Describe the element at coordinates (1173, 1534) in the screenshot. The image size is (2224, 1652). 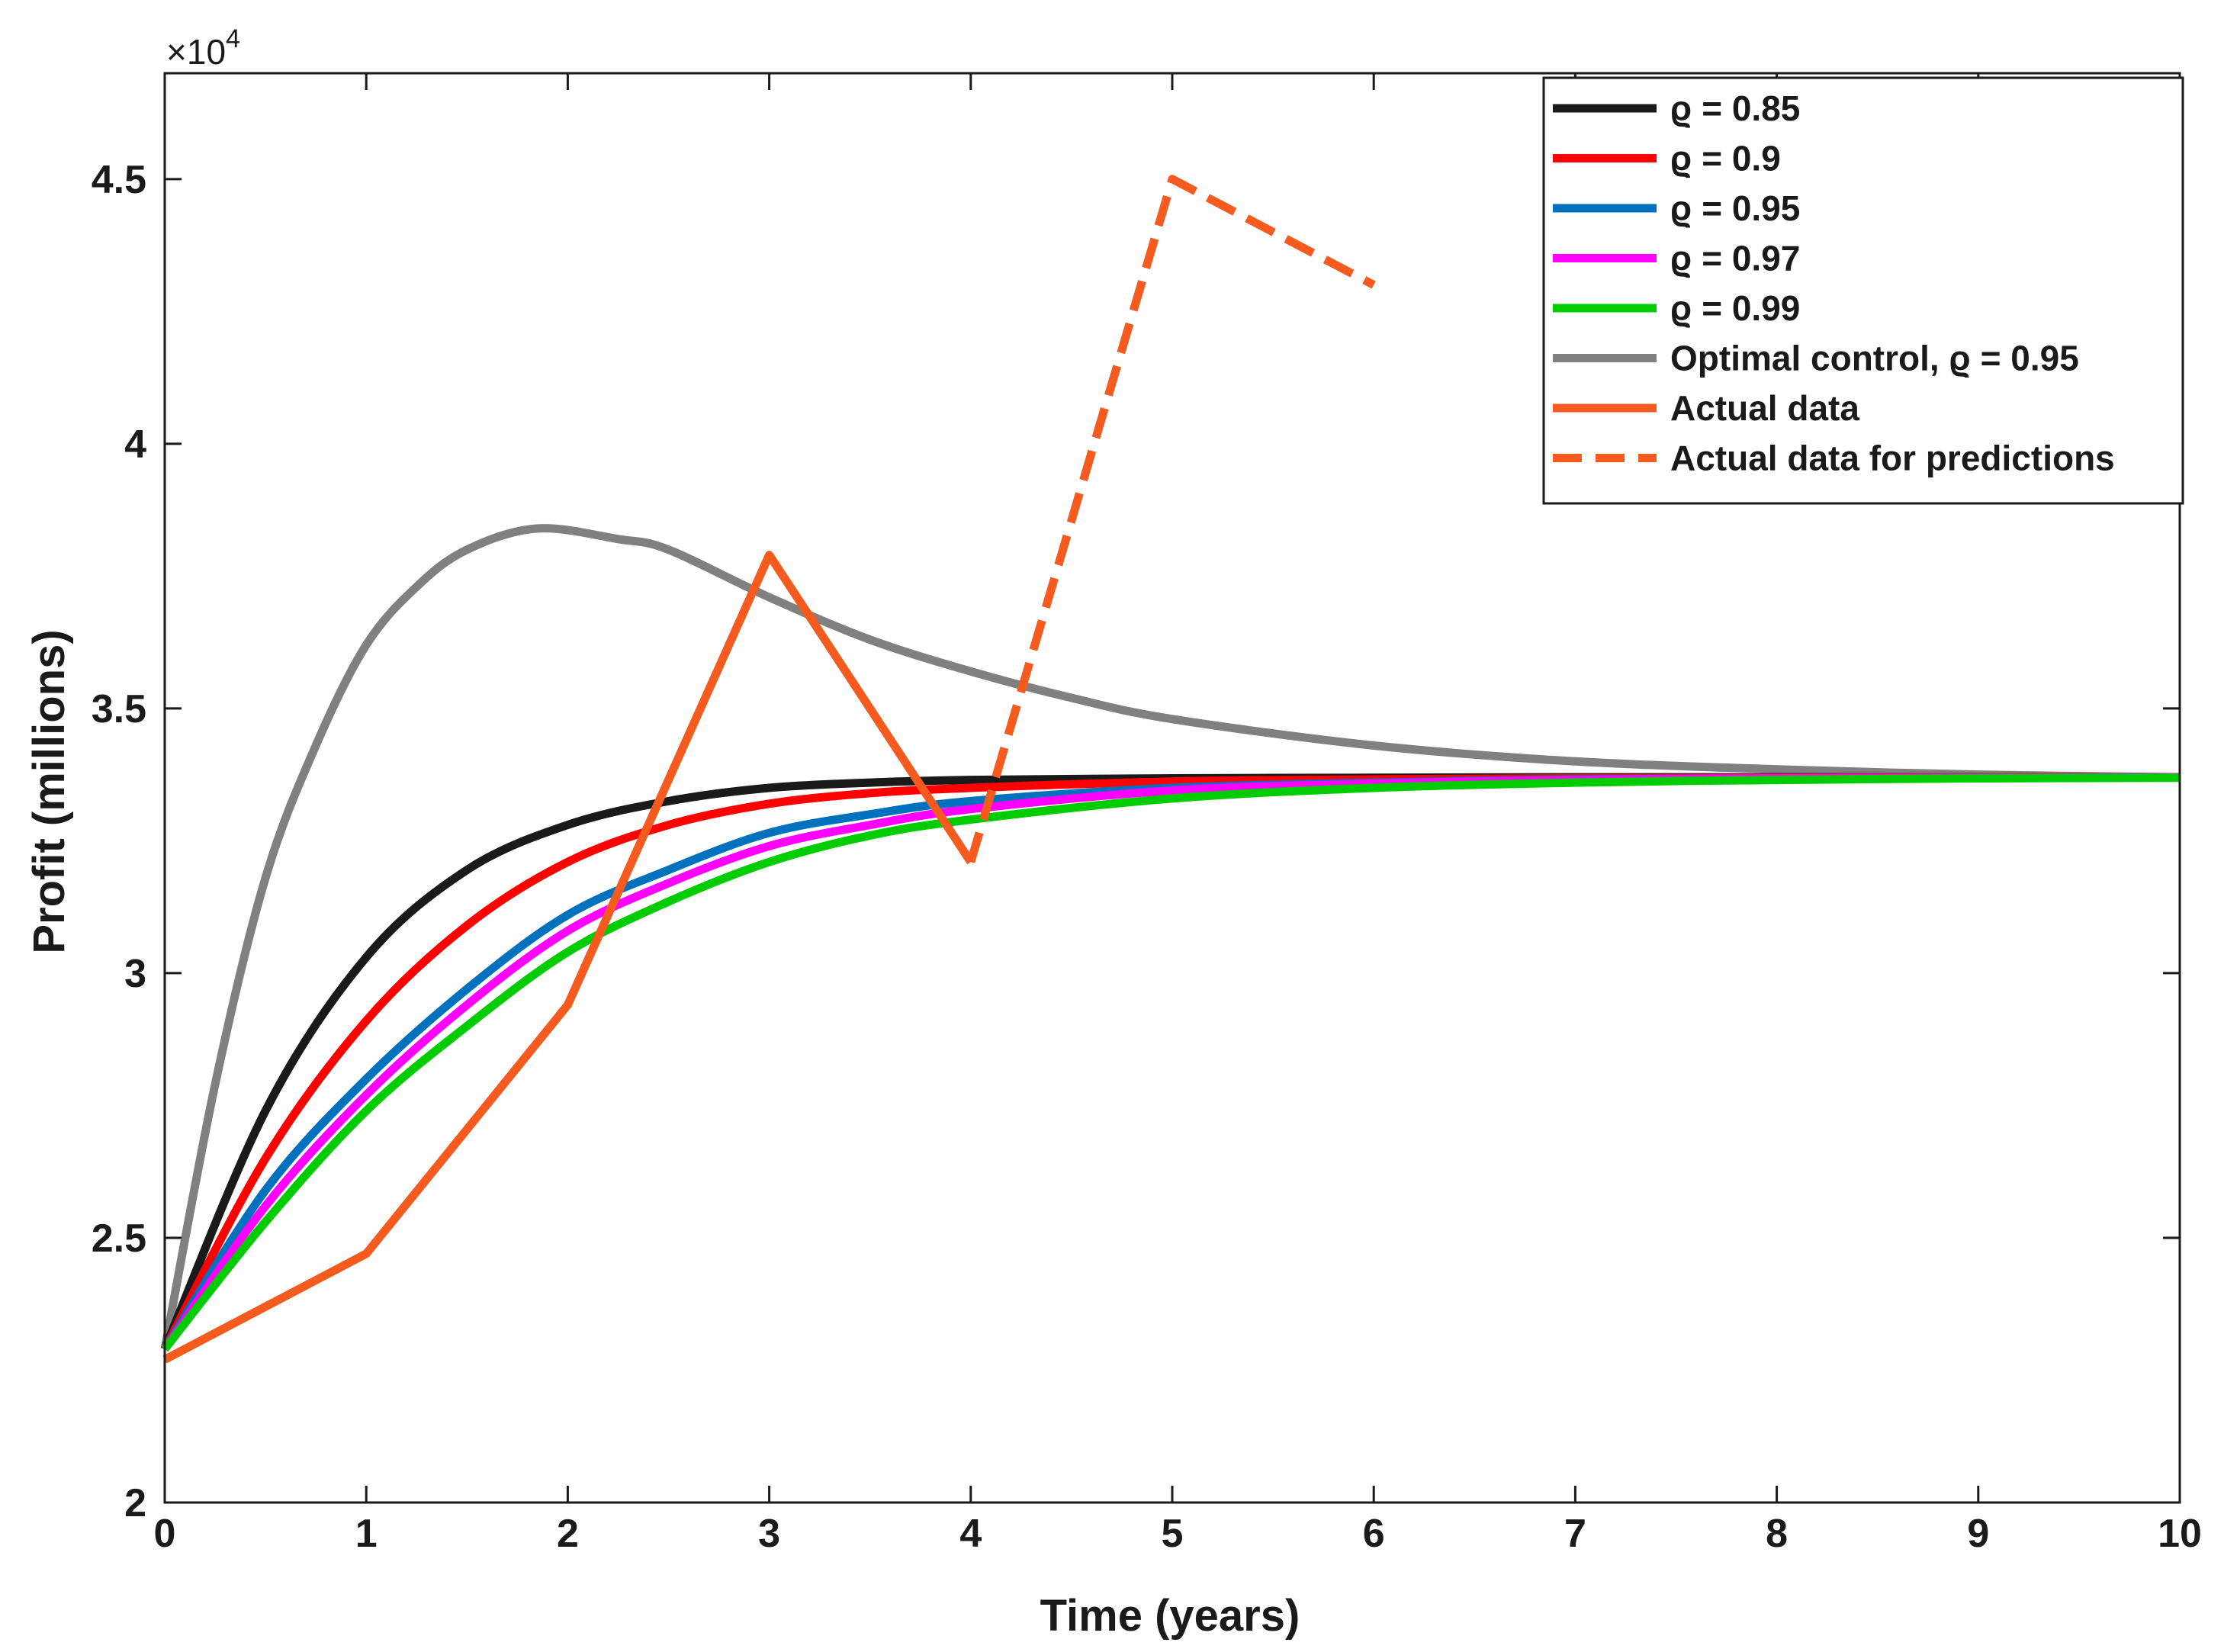
I see `x-tick-label: 5` at that location.